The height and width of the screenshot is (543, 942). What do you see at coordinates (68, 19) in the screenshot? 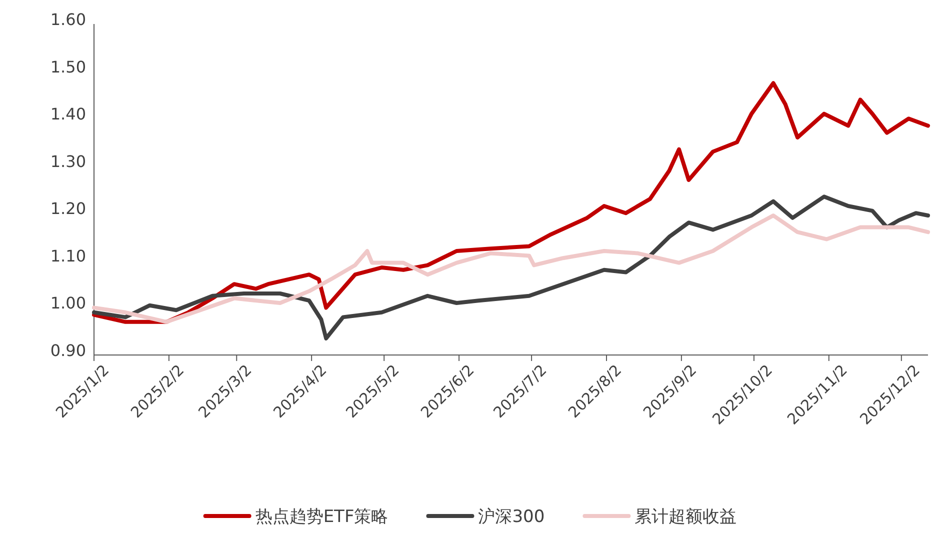
I see `y-tick-label: 1.60` at bounding box center [68, 19].